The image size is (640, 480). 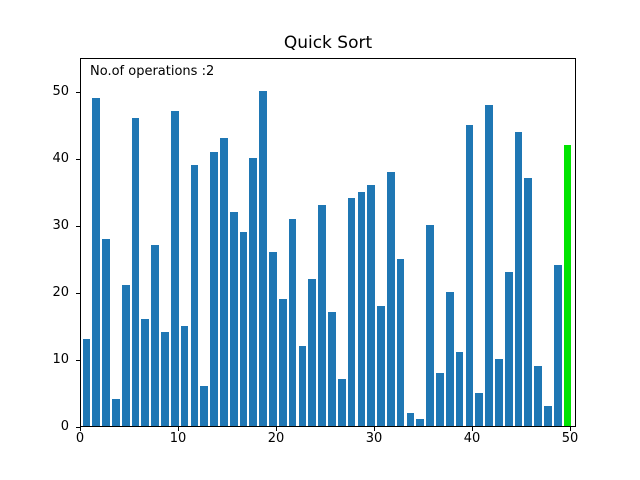 What do you see at coordinates (60, 159) in the screenshot?
I see `y-tick-label: 40` at bounding box center [60, 159].